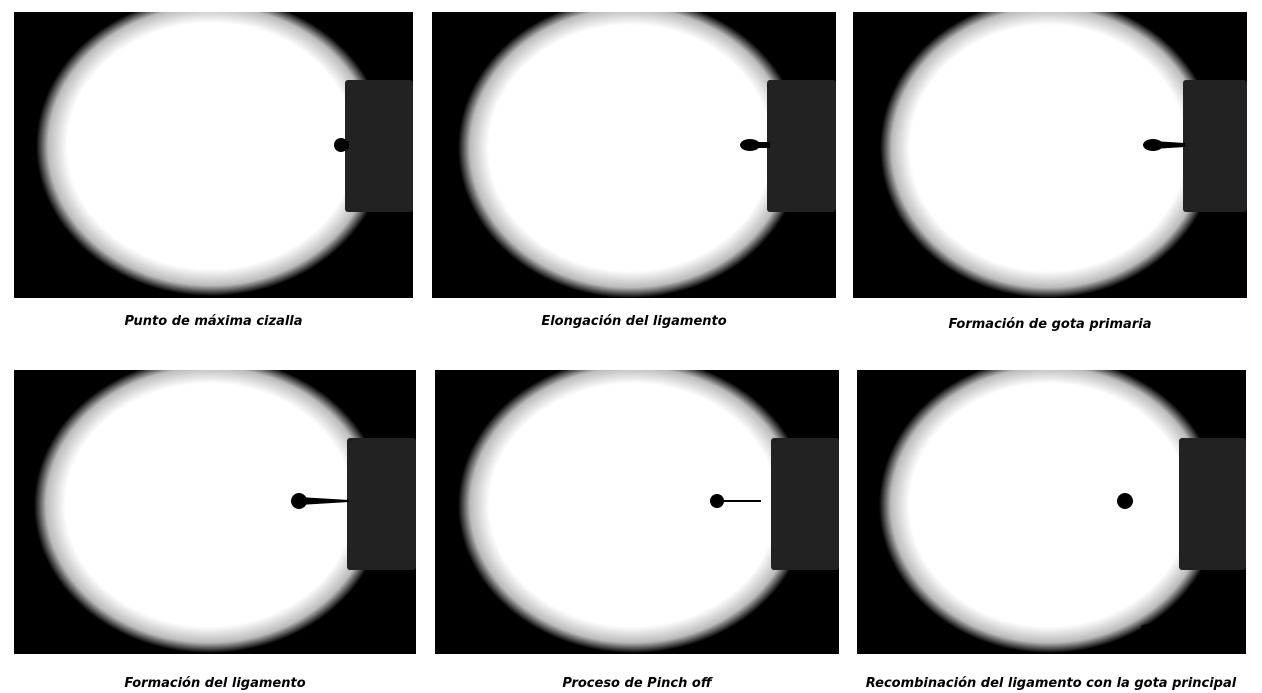  Describe the element at coordinates (783, 278) in the screenshot. I see `time-stamp: 35 µs` at that location.